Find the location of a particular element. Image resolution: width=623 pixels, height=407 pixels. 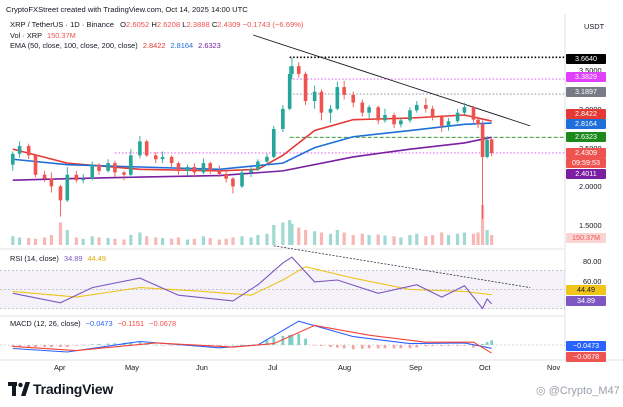

x-axis-tick: Jun is located at coordinates (202, 367).